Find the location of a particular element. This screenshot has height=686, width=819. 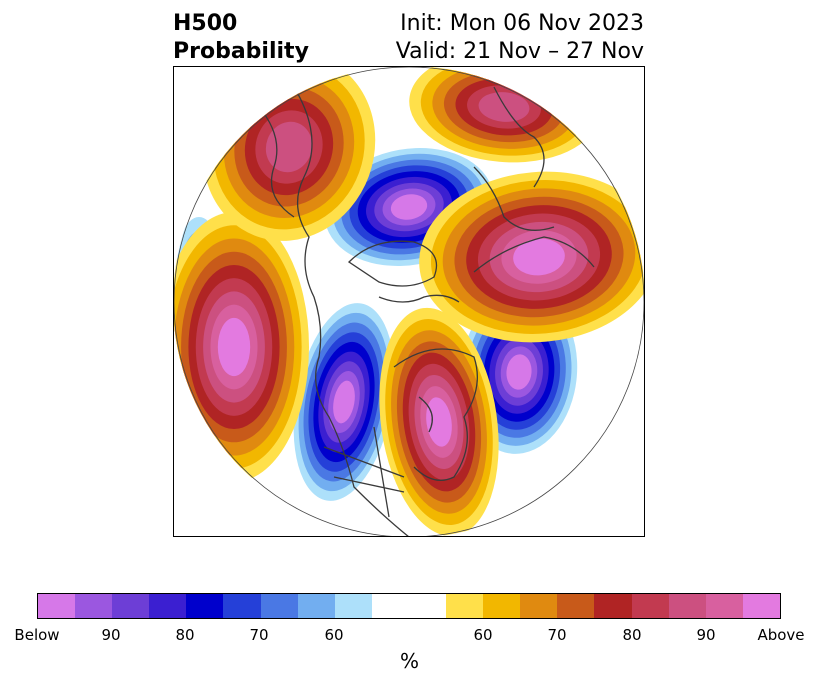

colorbar-tick-labels: Below 90 80 70 60 60 70 80 90 Above is located at coordinates (409, 636).